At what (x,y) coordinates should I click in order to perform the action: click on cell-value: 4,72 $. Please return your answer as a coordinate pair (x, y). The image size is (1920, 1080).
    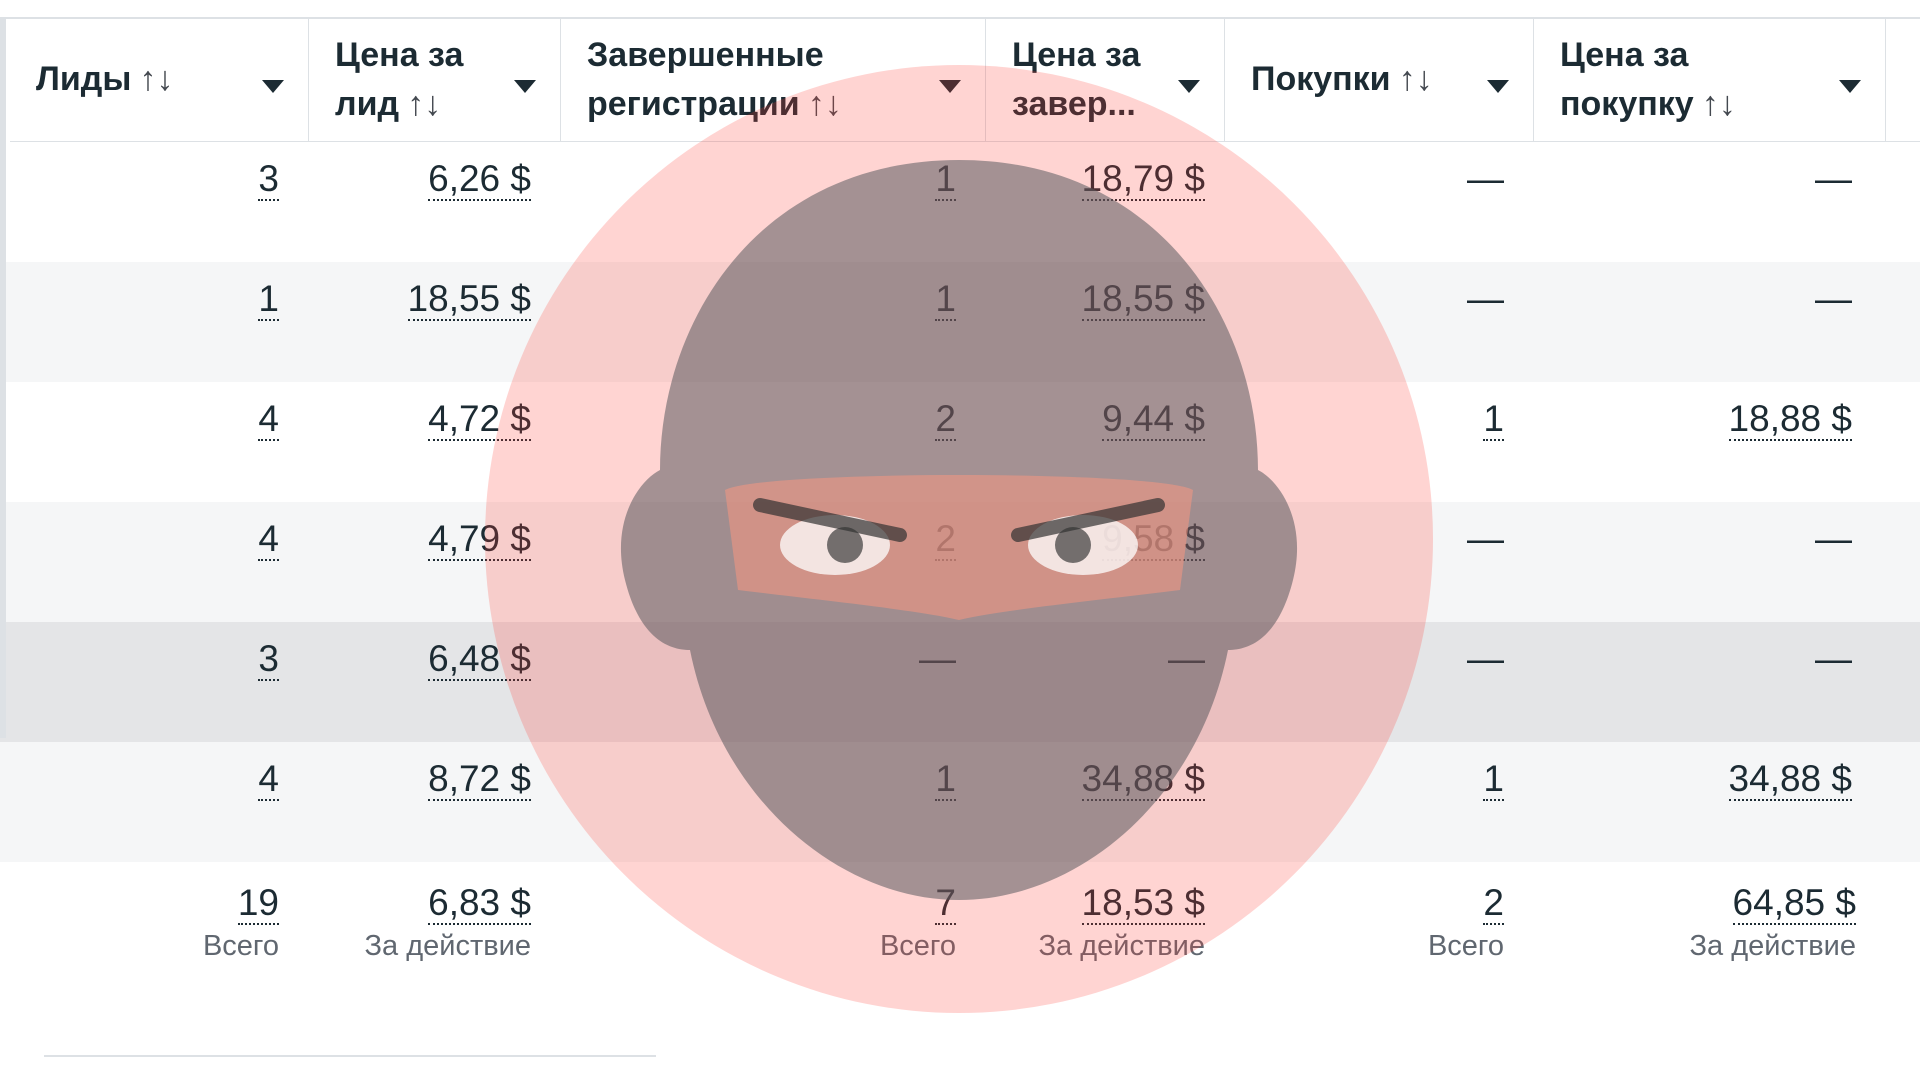
    Looking at the image, I should click on (479, 419).